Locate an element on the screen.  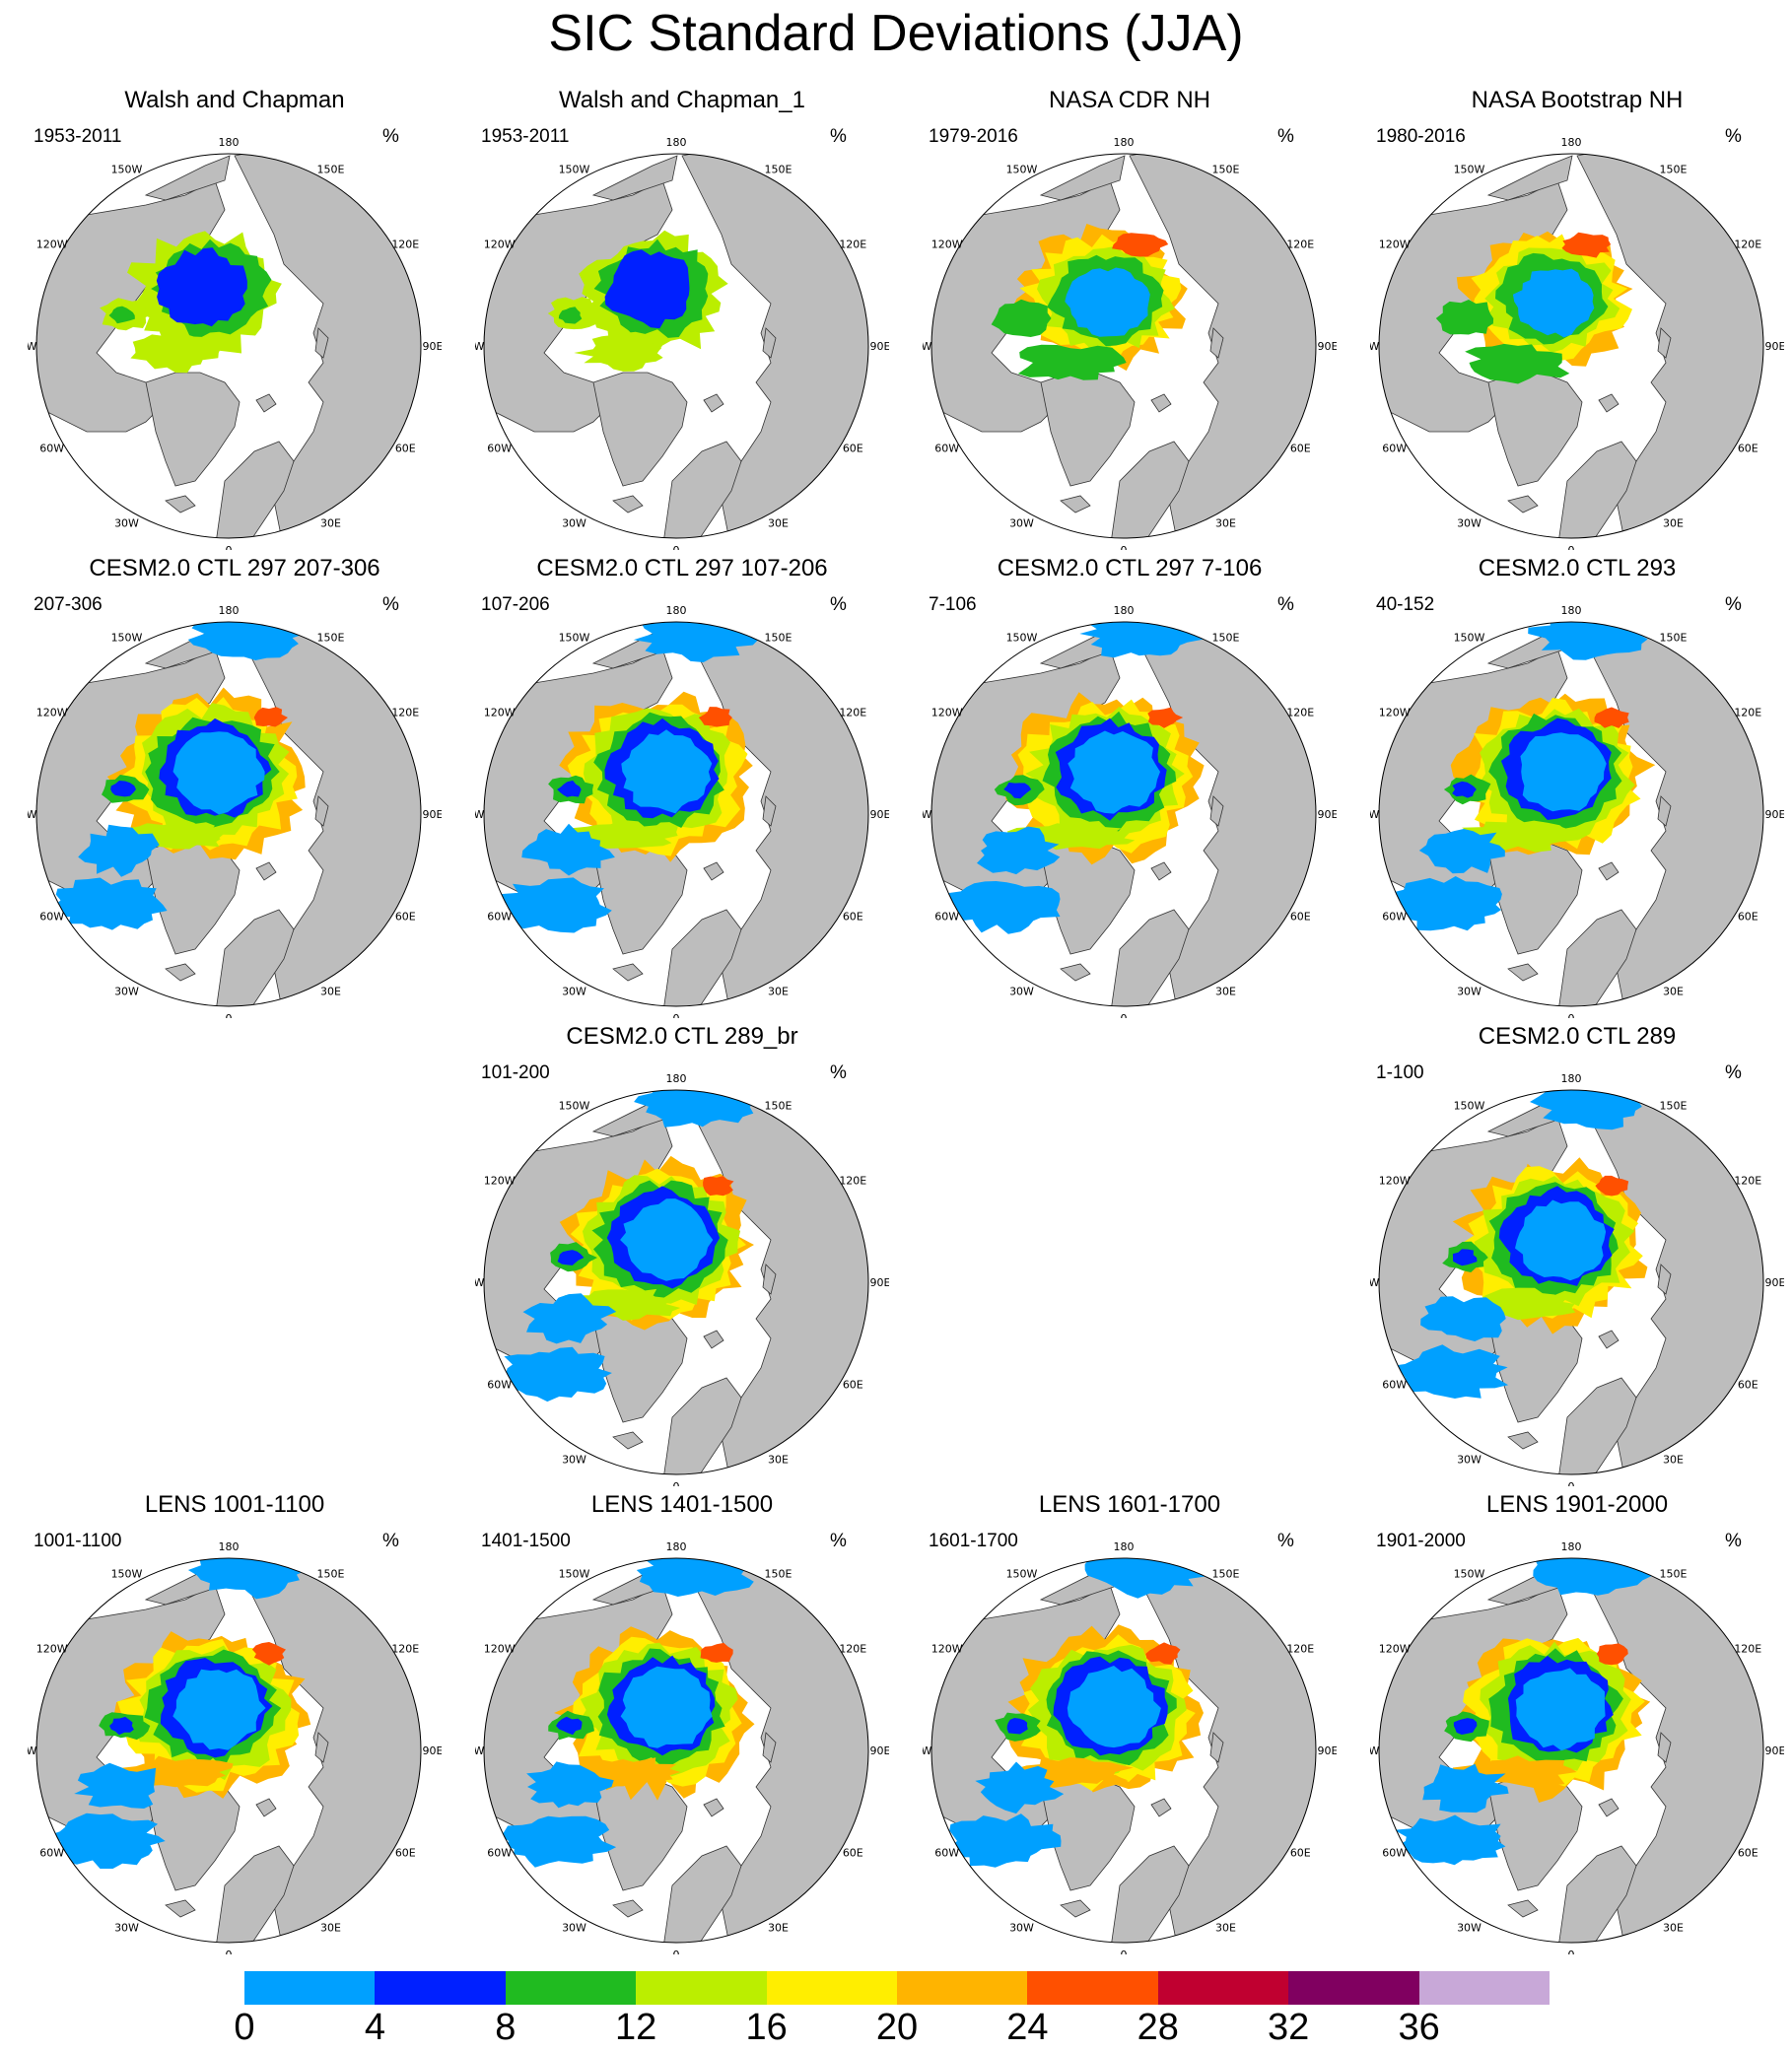
panel-title: LENS 1901-2000 is located at coordinates (1577, 1504).